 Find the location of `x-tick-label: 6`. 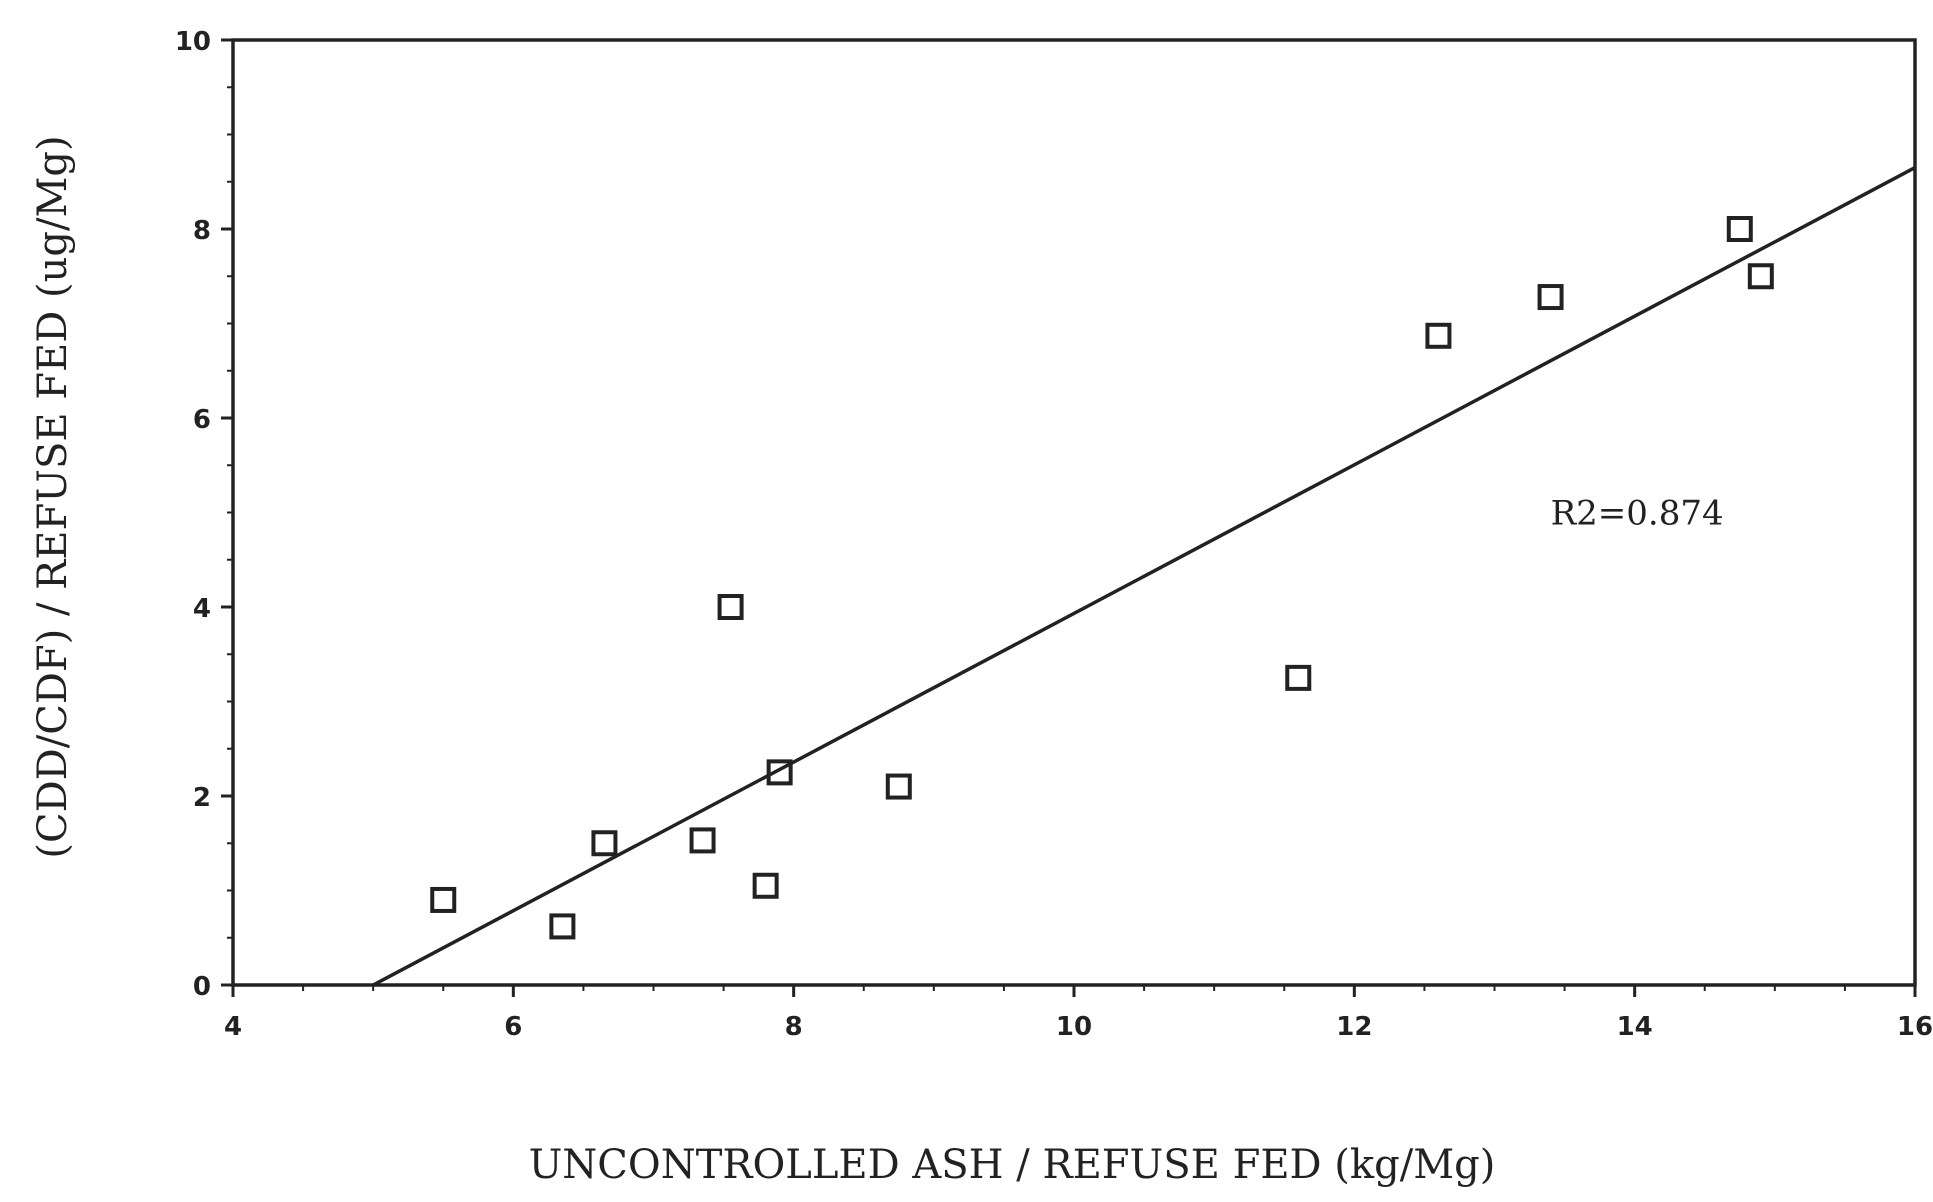

x-tick-label: 6 is located at coordinates (513, 1027).